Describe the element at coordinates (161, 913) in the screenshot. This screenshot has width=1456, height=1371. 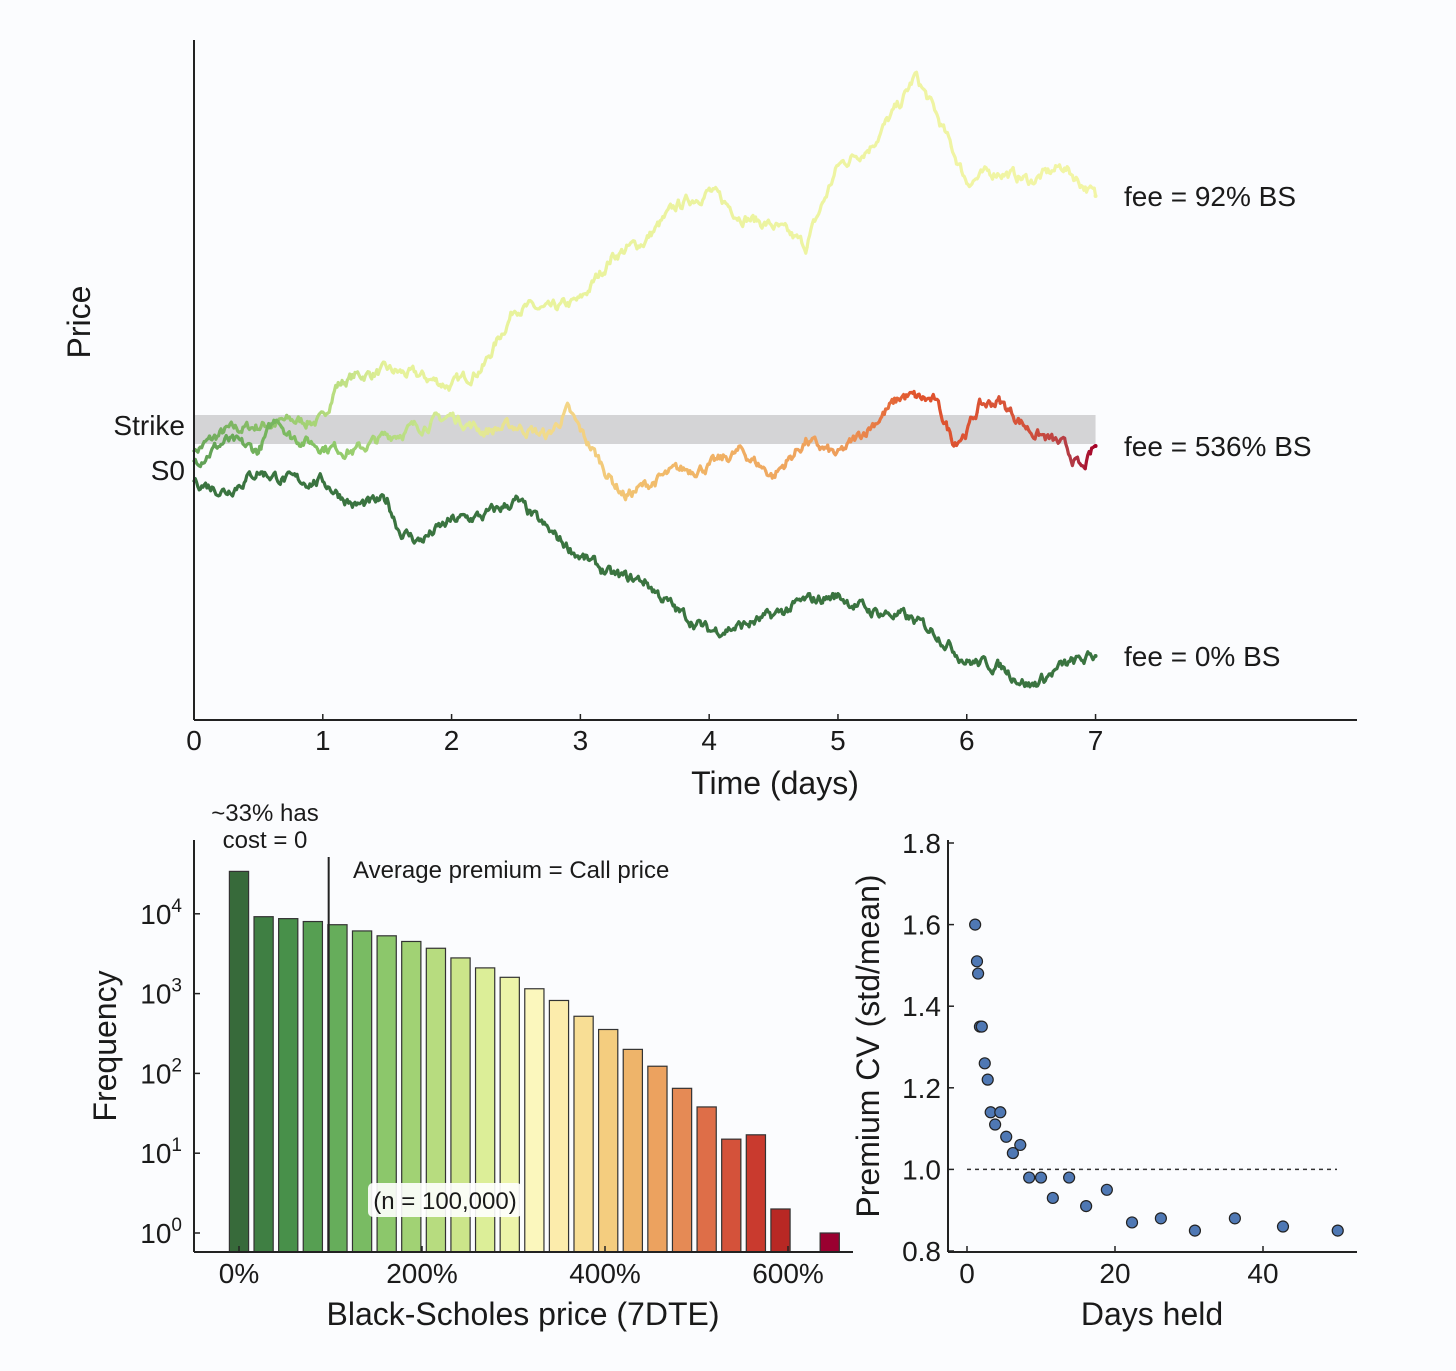
I see `y-tick-label: 10⁴` at that location.